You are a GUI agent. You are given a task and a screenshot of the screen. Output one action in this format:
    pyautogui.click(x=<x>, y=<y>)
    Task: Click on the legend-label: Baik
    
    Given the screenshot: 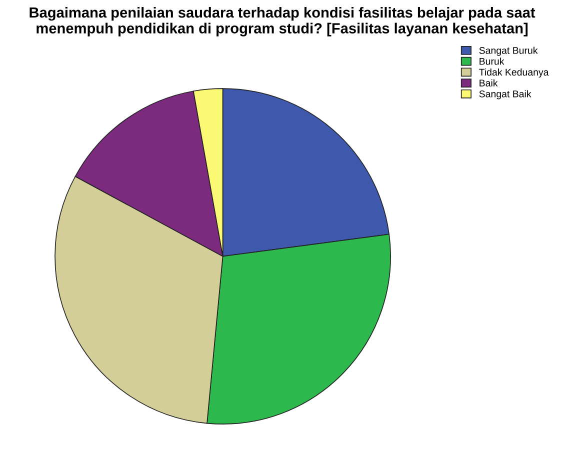 What is the action you would take?
    pyautogui.click(x=489, y=82)
    